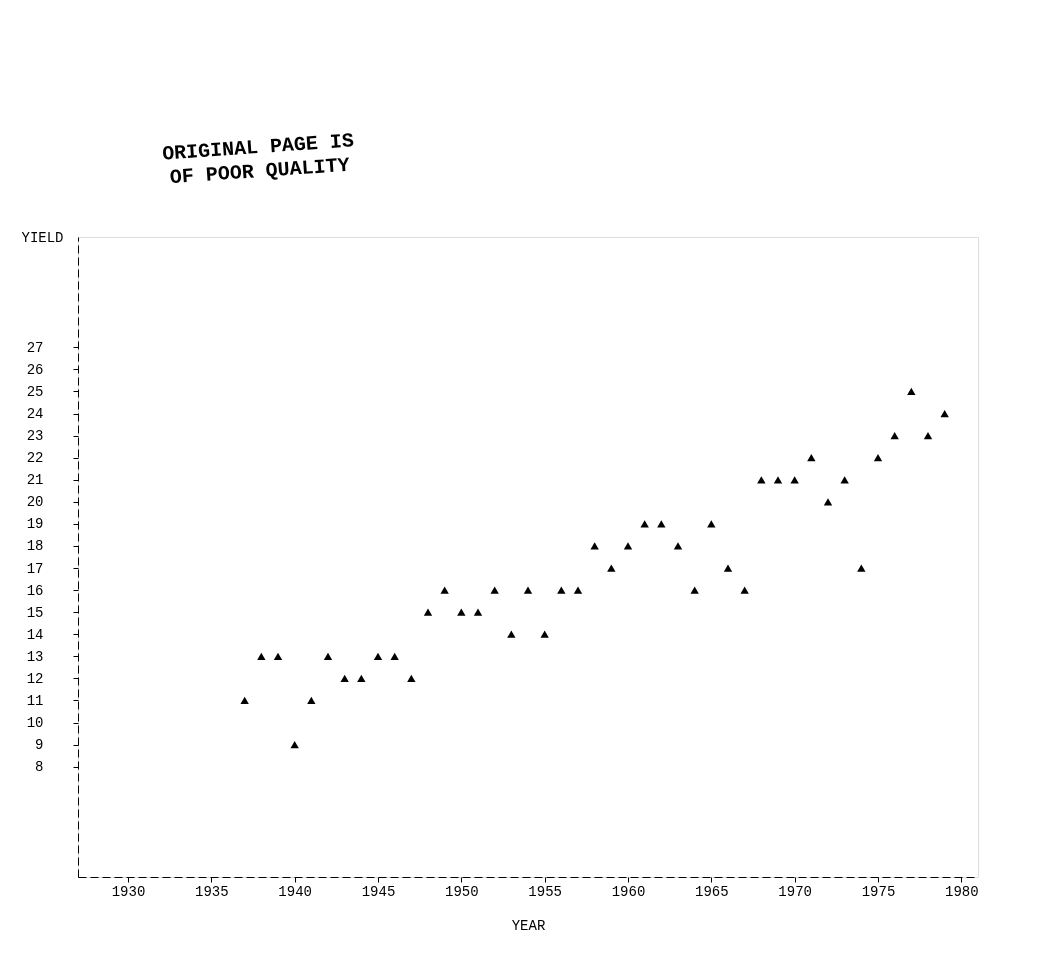  I want to click on y-tick-label: 12, so click(35, 678).